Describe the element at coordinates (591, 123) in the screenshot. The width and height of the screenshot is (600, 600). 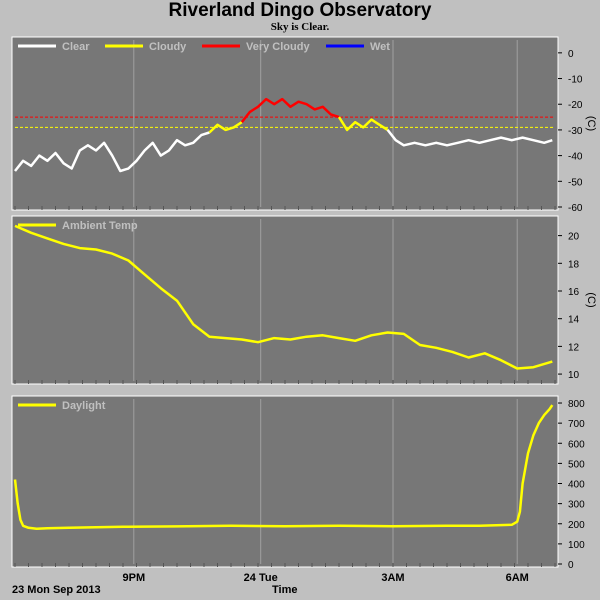
I see `y-axis-label-sky: (C)` at that location.